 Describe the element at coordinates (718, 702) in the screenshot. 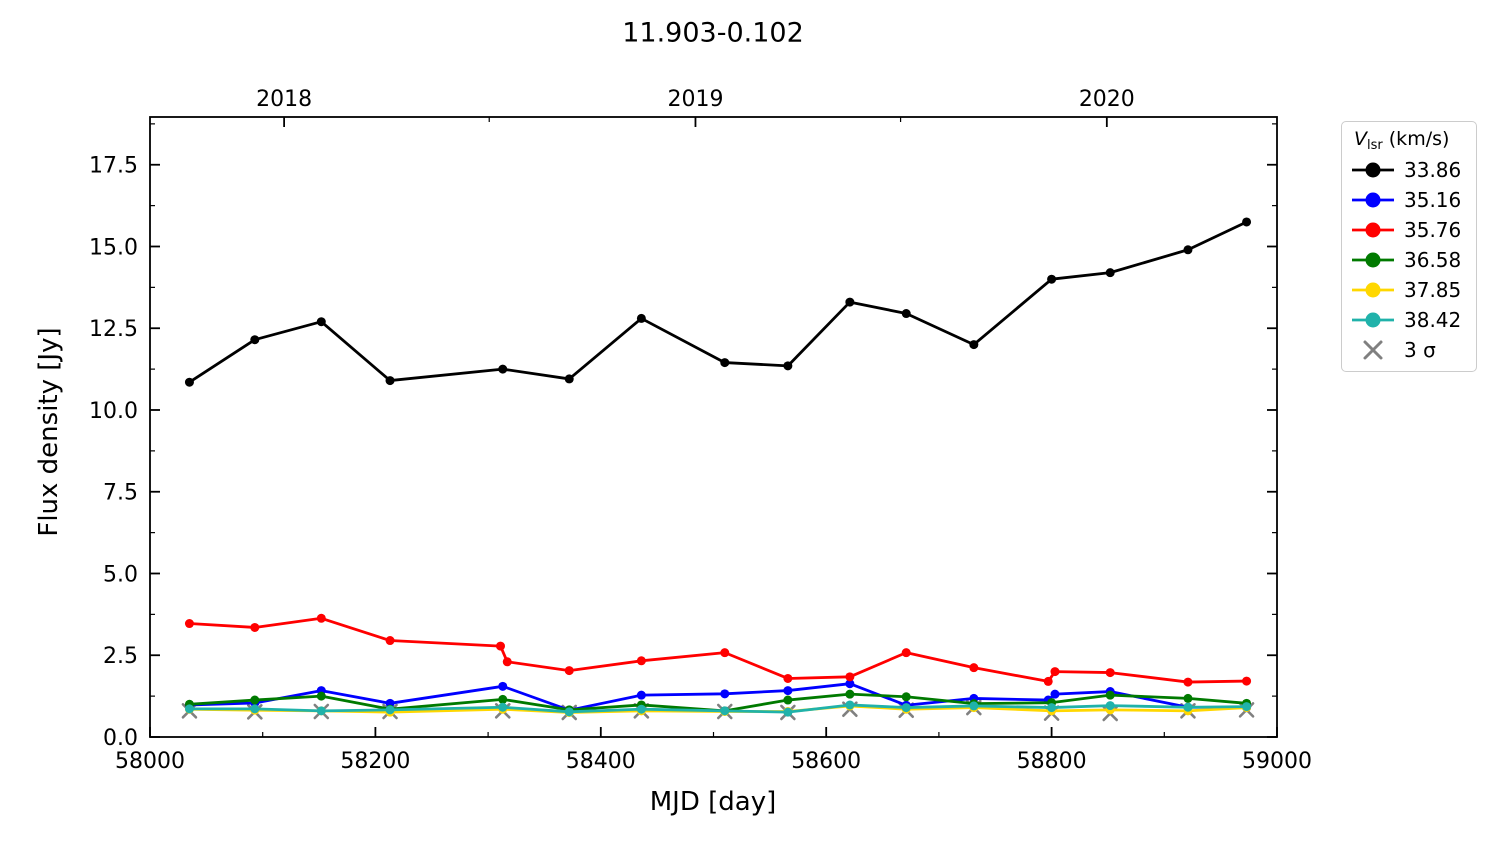

I see `series-line-36.58` at that location.